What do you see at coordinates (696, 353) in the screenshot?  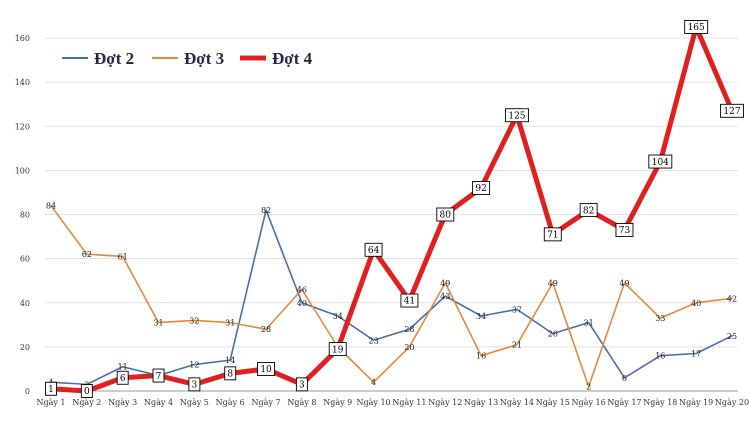 I see `data-label: 17` at bounding box center [696, 353].